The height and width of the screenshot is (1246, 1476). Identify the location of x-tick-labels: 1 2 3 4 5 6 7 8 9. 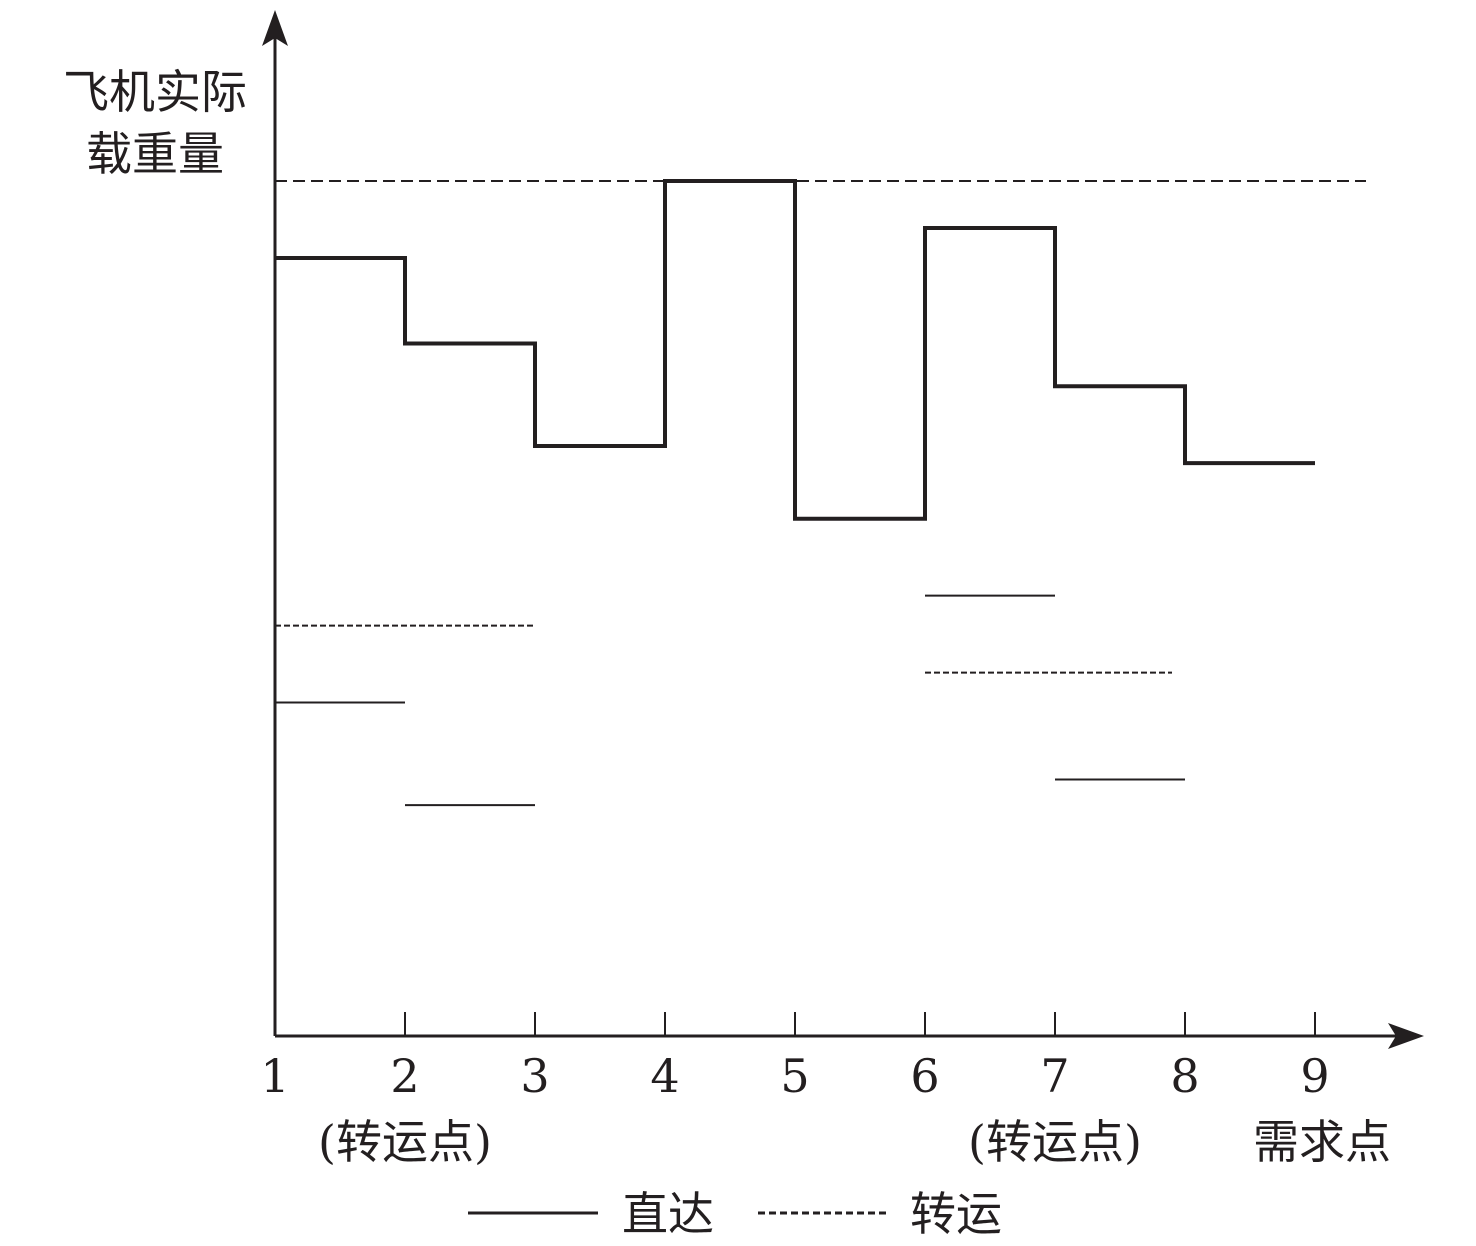
(794, 1076).